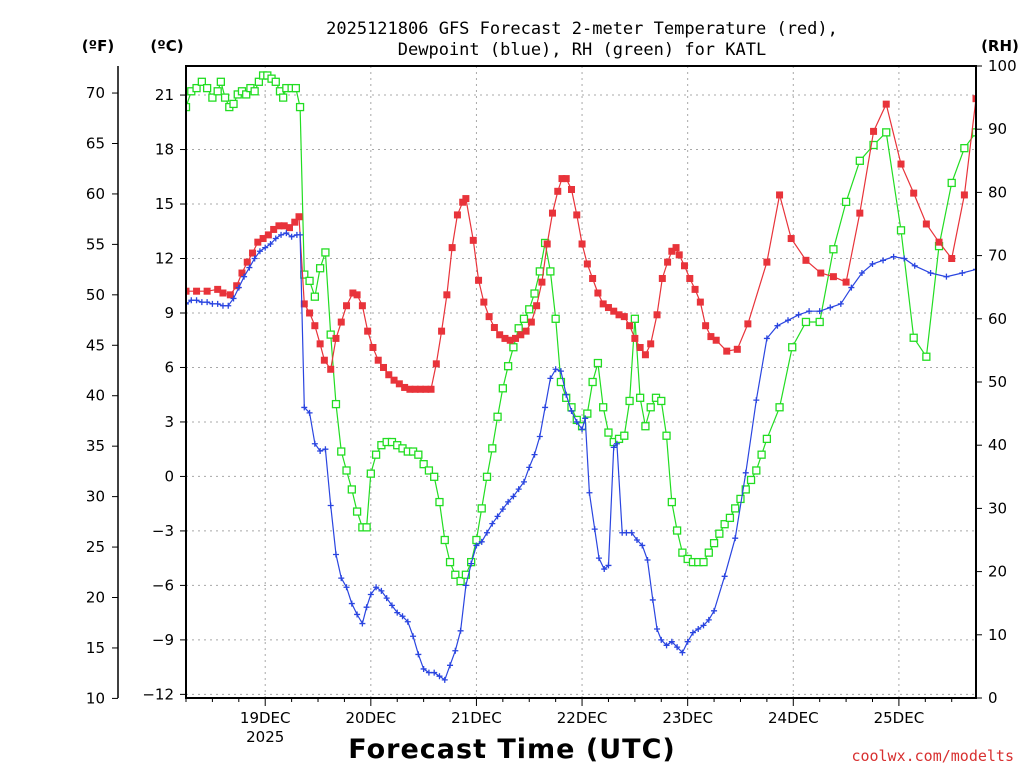  What do you see at coordinates (997, 129) in the screenshot?
I see `rh-tick-label: 90` at bounding box center [997, 129].